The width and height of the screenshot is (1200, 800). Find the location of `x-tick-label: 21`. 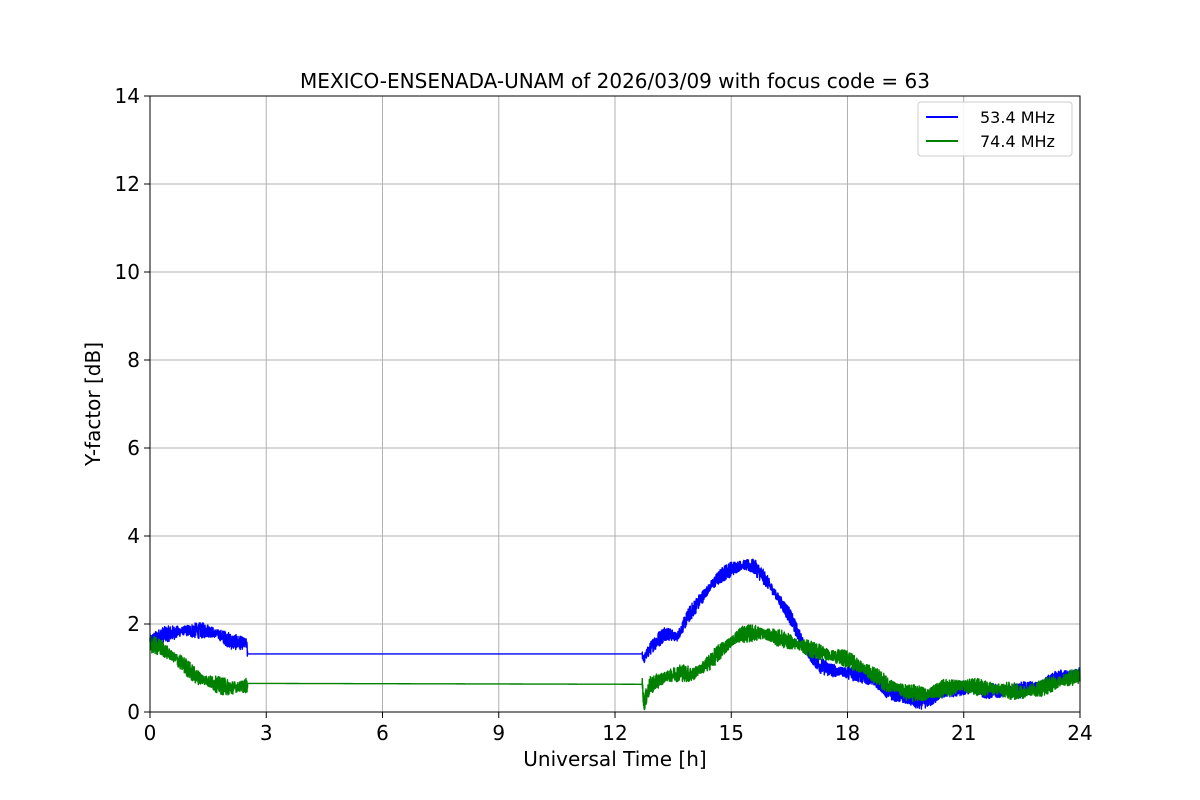

x-tick-label: 21 is located at coordinates (963, 733).